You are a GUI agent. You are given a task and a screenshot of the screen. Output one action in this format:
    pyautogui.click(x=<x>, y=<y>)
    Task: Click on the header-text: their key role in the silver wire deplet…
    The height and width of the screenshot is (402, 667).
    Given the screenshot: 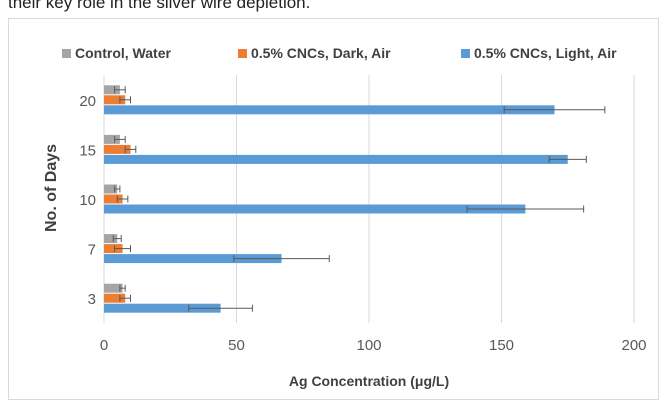 What is the action you would take?
    pyautogui.click(x=159, y=6)
    